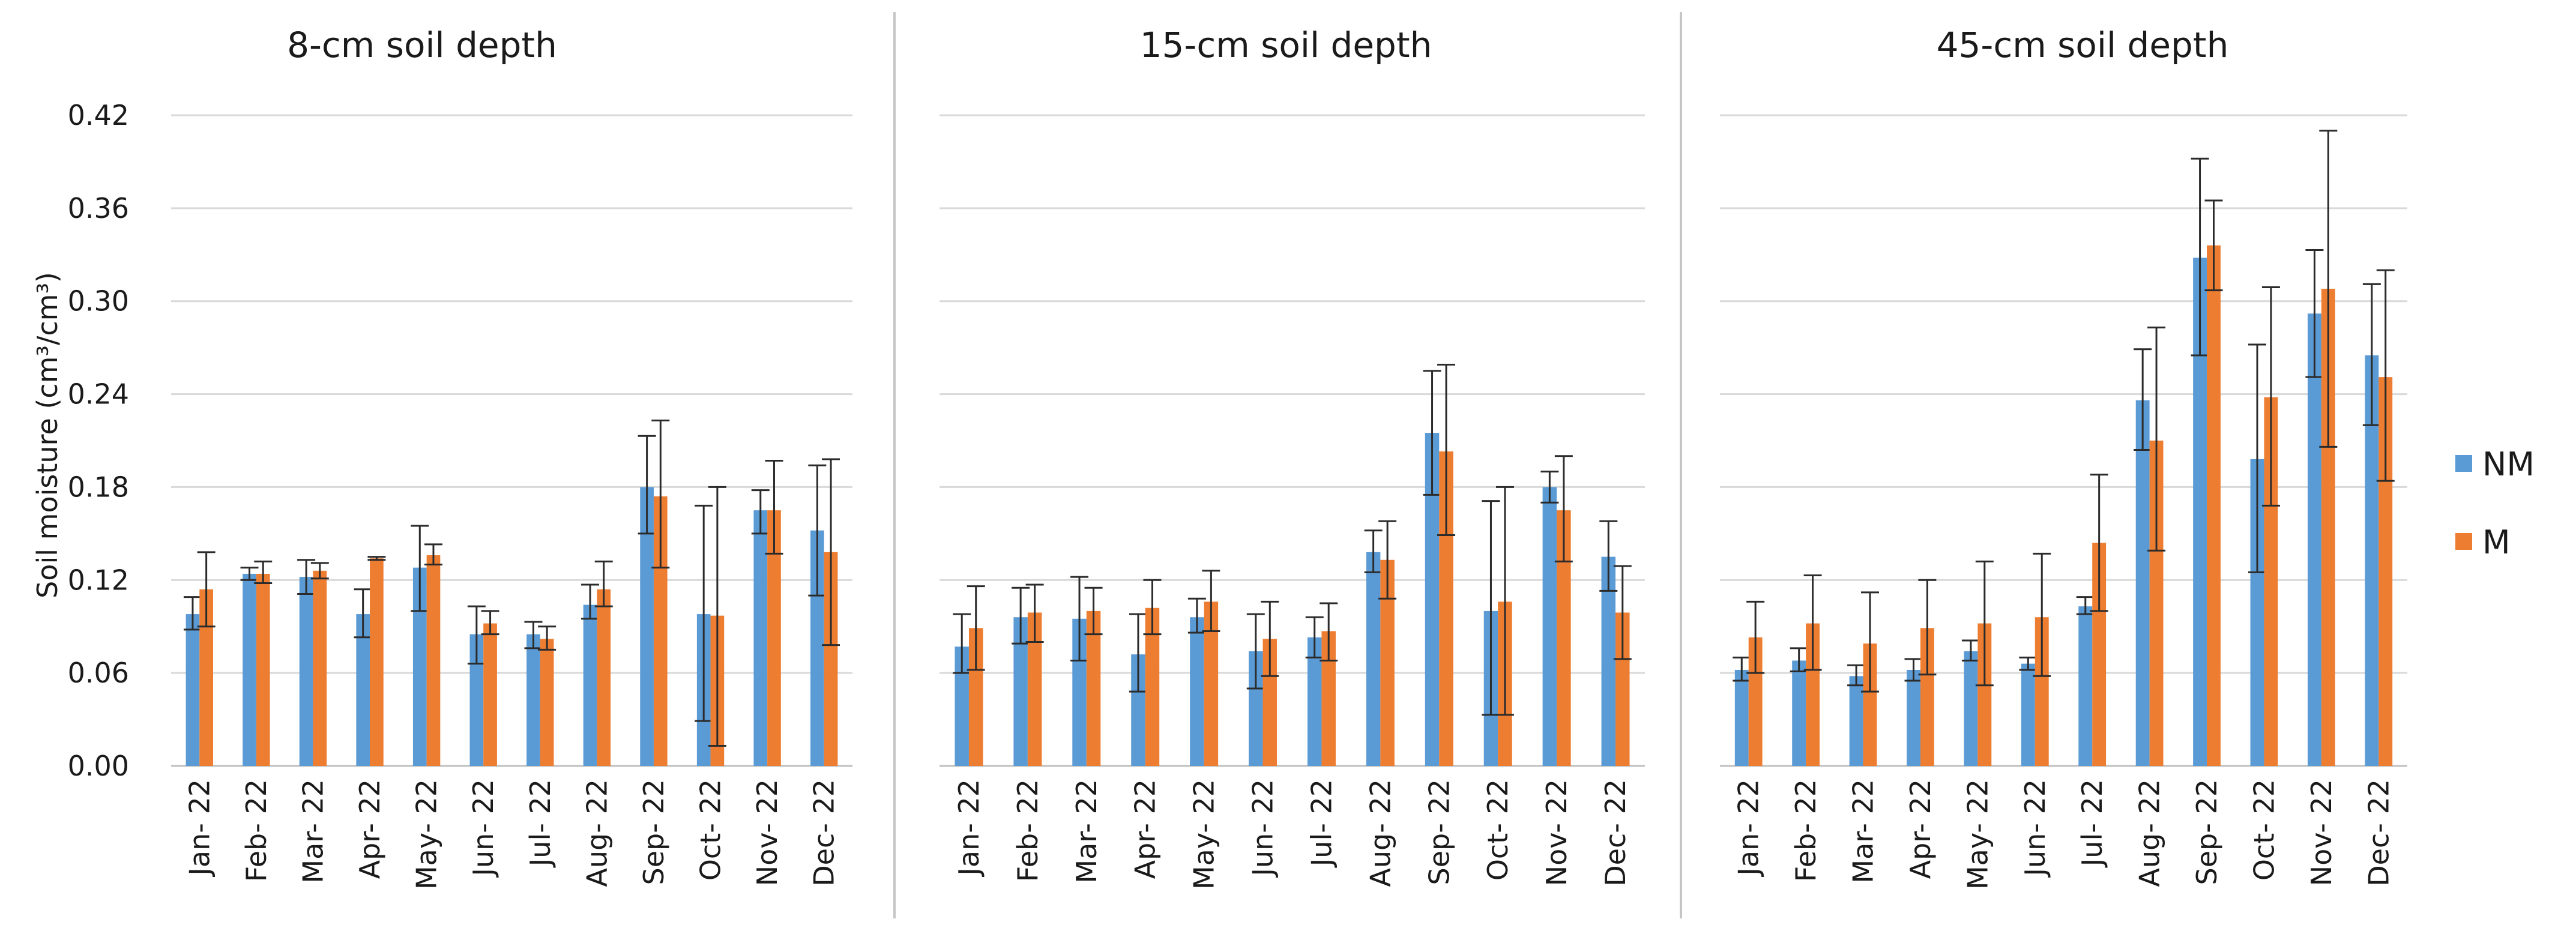 Image resolution: width=2576 pixels, height=928 pixels. What do you see at coordinates (313, 831) in the screenshot?
I see `x-tick-label-8cm: Mar- 22` at bounding box center [313, 831].